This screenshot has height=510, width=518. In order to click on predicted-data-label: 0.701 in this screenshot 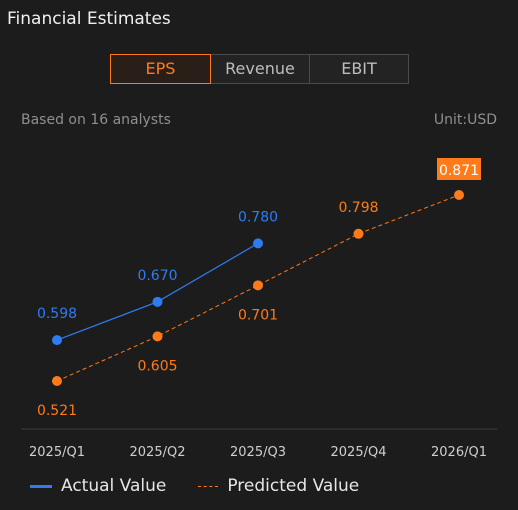, I will do `click(258, 315)`.